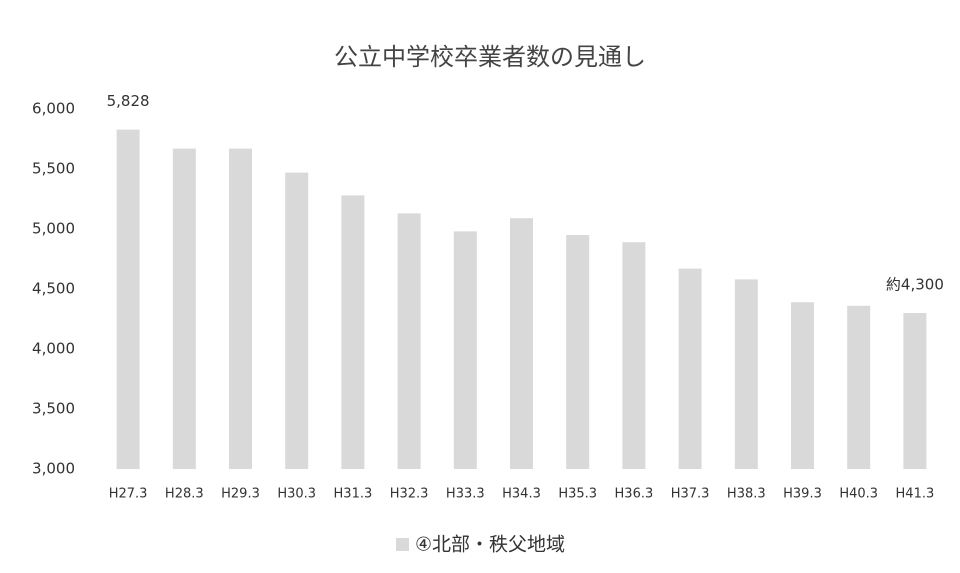 This screenshot has height=573, width=960. Describe the element at coordinates (53, 409) in the screenshot. I see `y-tick-label: 3,500` at that location.